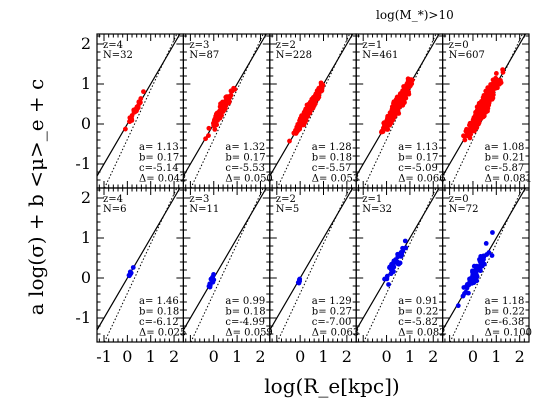 The height and width of the screenshot is (415, 555). What do you see at coordinates (162, 179) in the screenshot?
I see `fit-coefficient-d: Δ= 0.042` at bounding box center [162, 179].